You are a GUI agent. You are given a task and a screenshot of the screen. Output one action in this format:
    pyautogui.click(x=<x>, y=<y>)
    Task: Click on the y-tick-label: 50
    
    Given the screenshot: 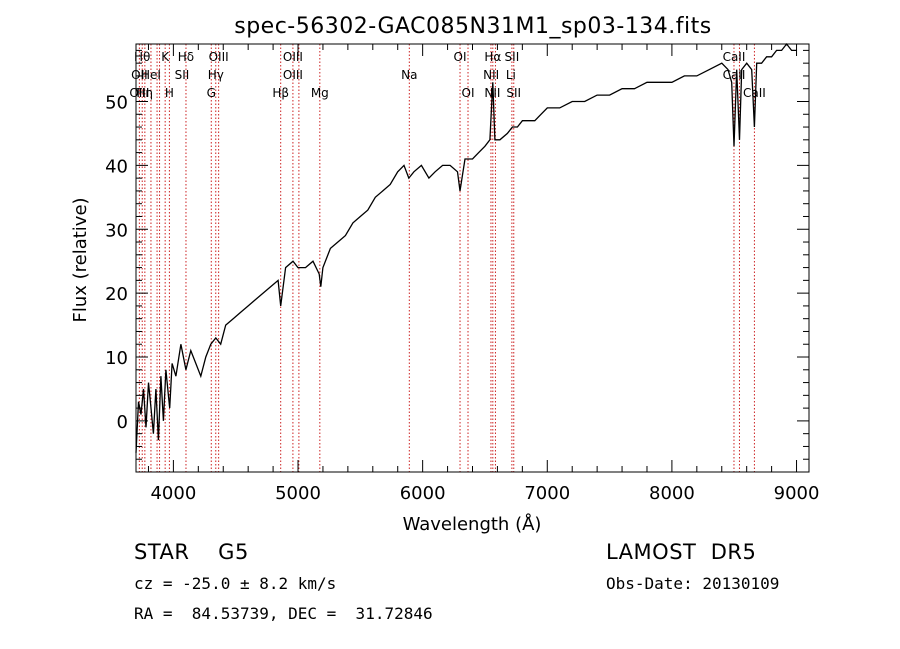 What is the action you would take?
    pyautogui.click(x=116, y=102)
    